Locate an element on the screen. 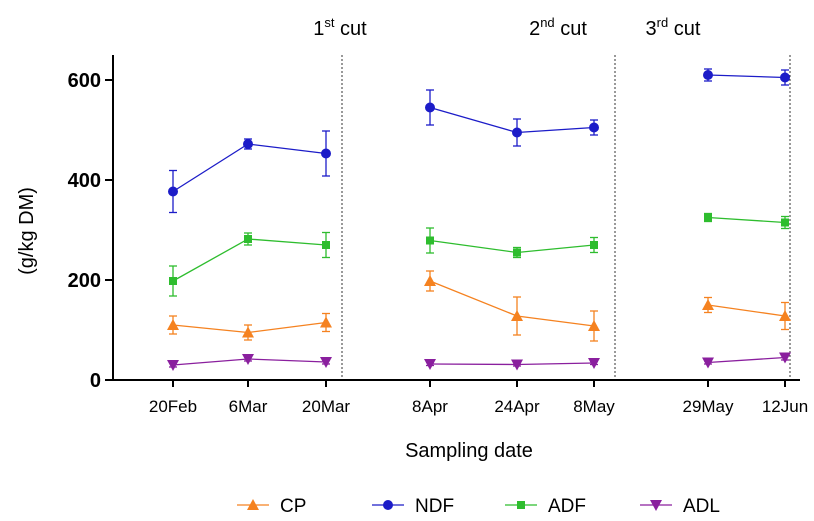 This screenshot has width=814, height=521. x-tick-label: 8Apr is located at coordinates (430, 406).